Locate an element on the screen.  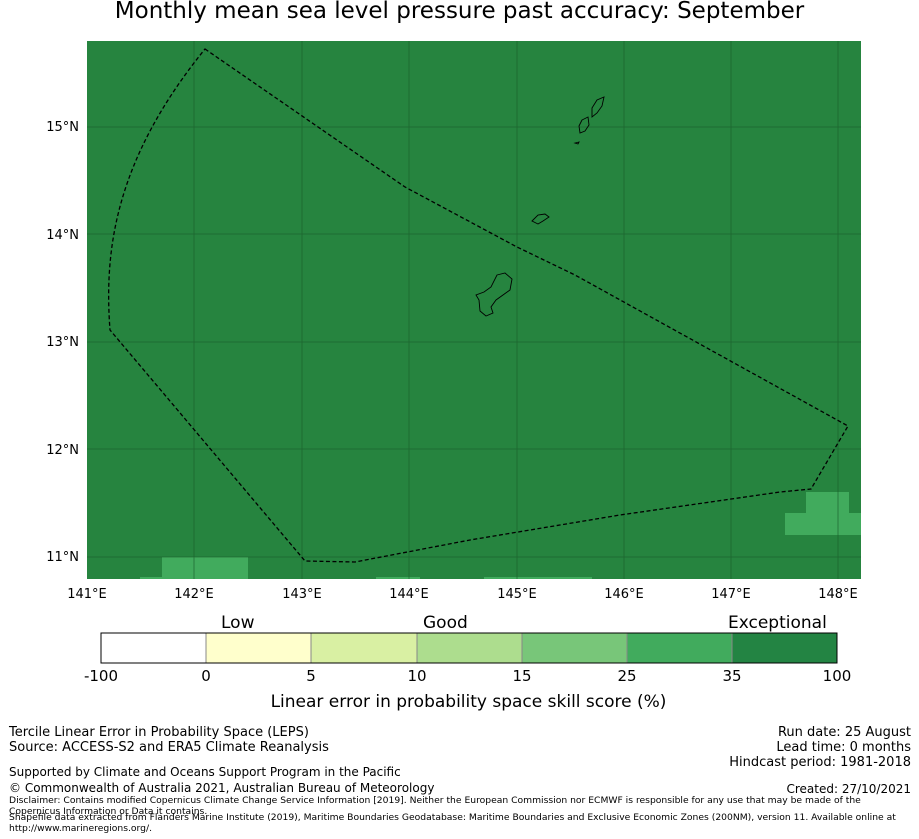
island-saipan is located at coordinates (598, 107).